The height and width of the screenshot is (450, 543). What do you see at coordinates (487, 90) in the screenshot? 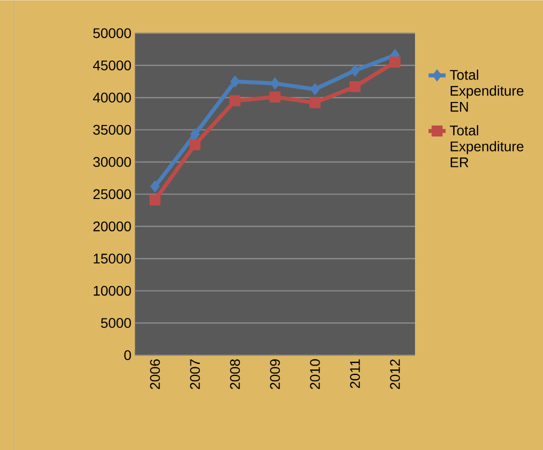
I see `legend-label: Total Expenditure EN` at bounding box center [487, 90].